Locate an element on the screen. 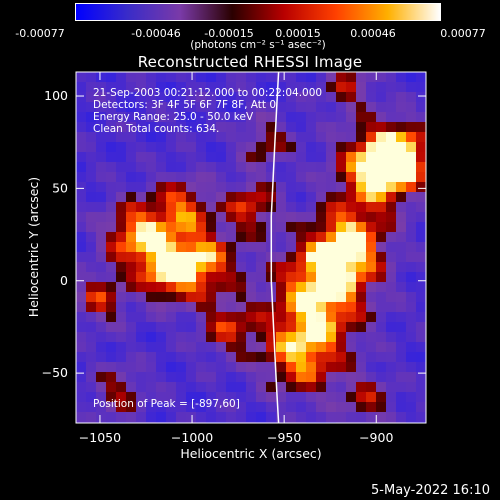 The image size is (500, 500). colorbar-units: (photons cm⁻² s⁻¹ asec⁻²) is located at coordinates (258, 45).